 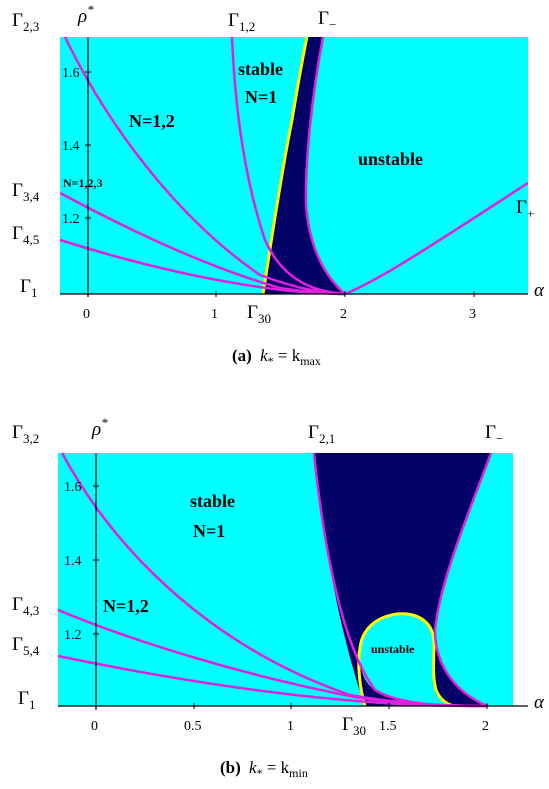 What do you see at coordinates (285, 165) in the screenshot?
I see `panel-a-yellow-boundary` at bounding box center [285, 165].